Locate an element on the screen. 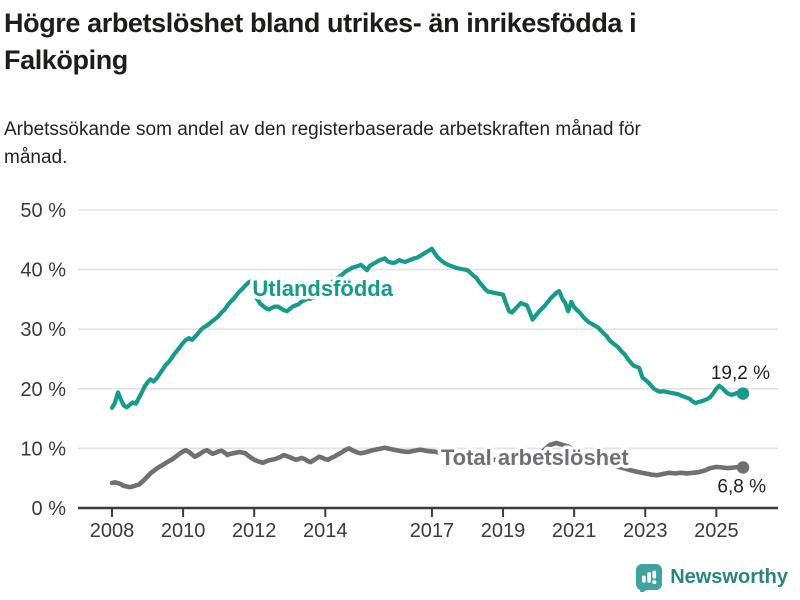  series-value-label-total: 6,8 % is located at coordinates (741, 486).